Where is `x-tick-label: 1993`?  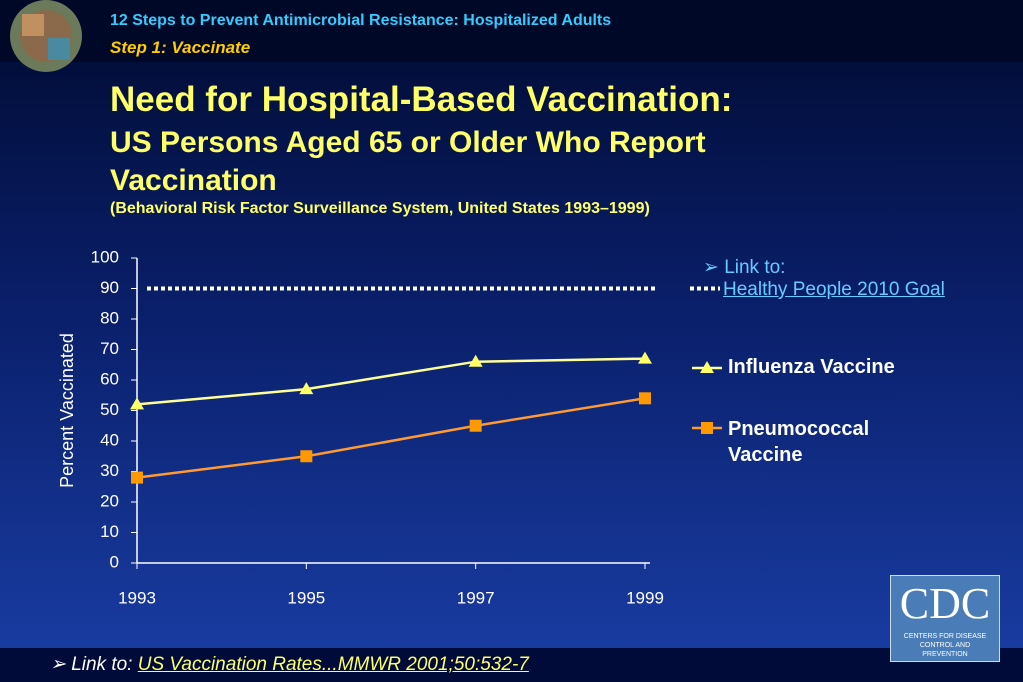
x-tick-label: 1993 is located at coordinates (137, 597).